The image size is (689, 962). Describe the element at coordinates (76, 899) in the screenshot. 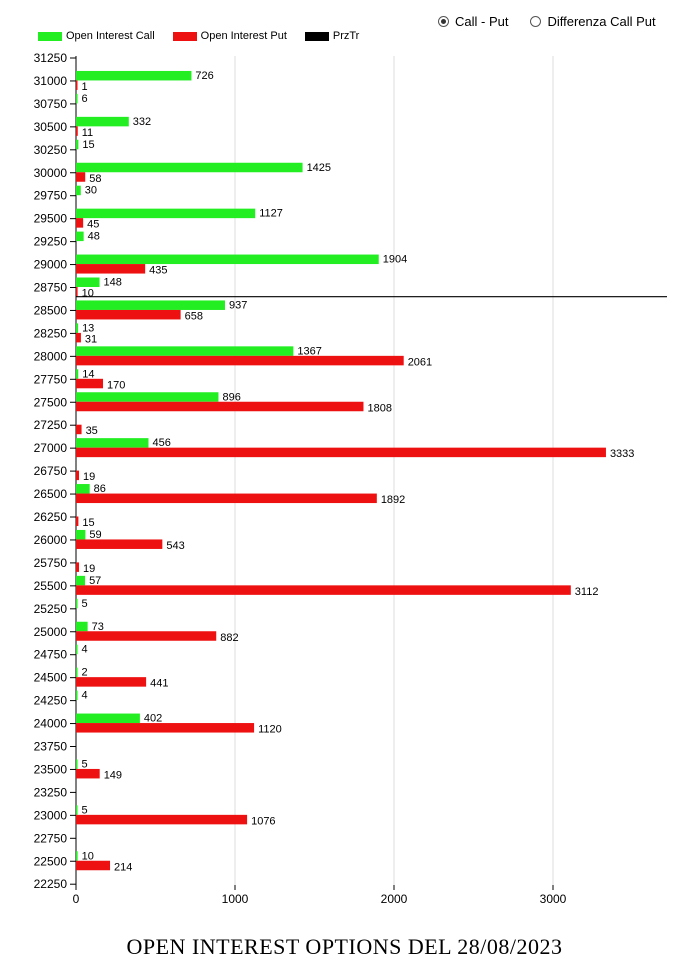

I see `x-tick-label: 0` at that location.